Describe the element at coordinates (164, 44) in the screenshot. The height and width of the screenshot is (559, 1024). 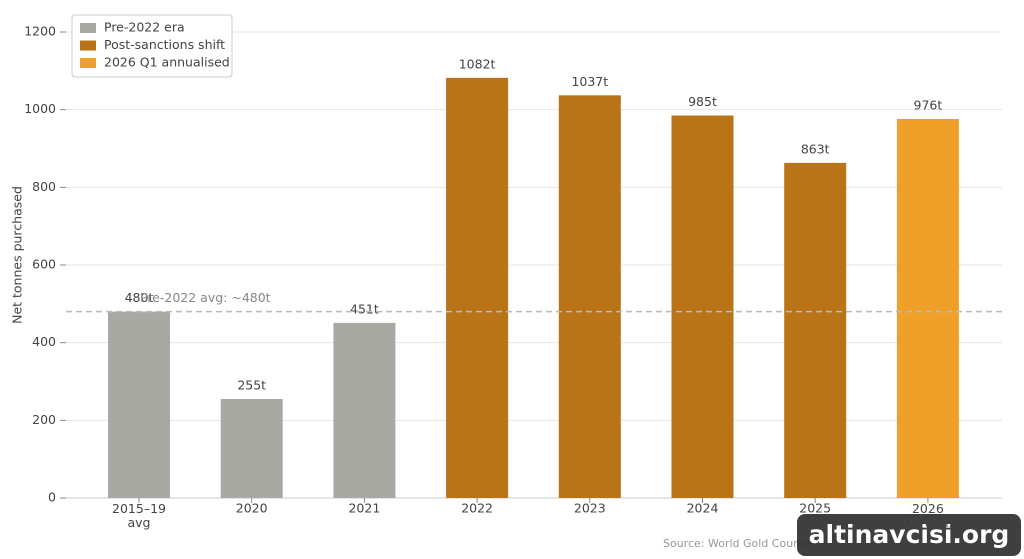
I see `legend-label: Post-sanctions shift` at that location.